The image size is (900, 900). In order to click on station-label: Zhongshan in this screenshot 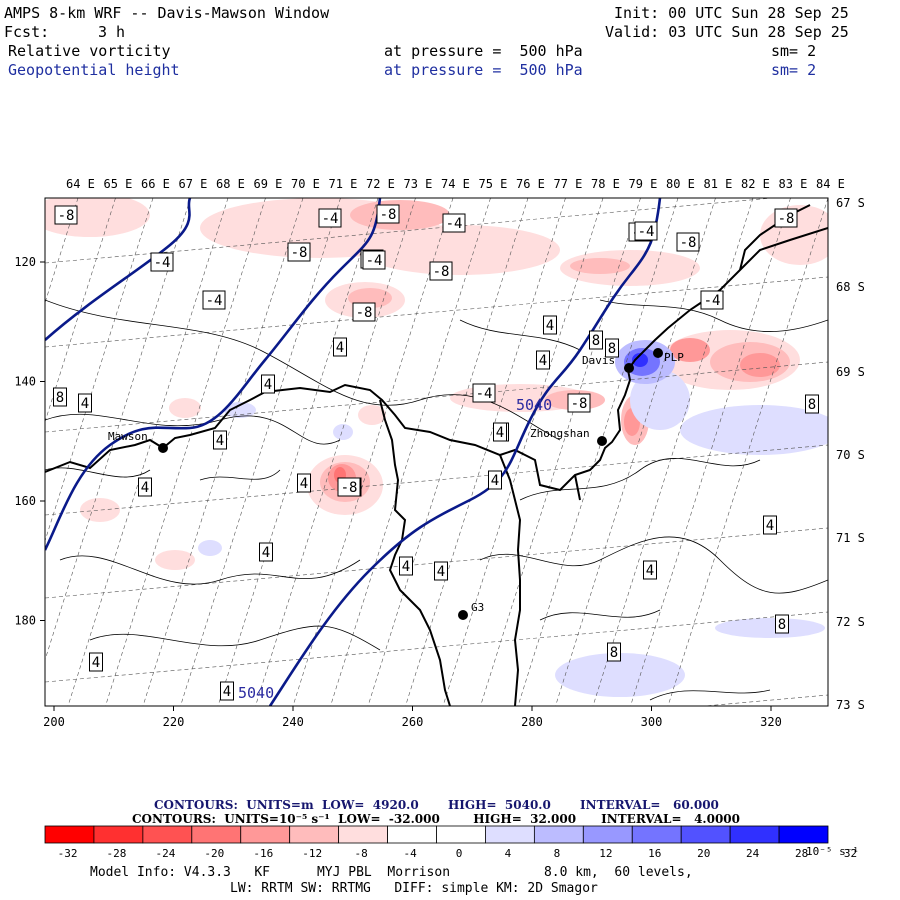, I will do `click(560, 433)`.